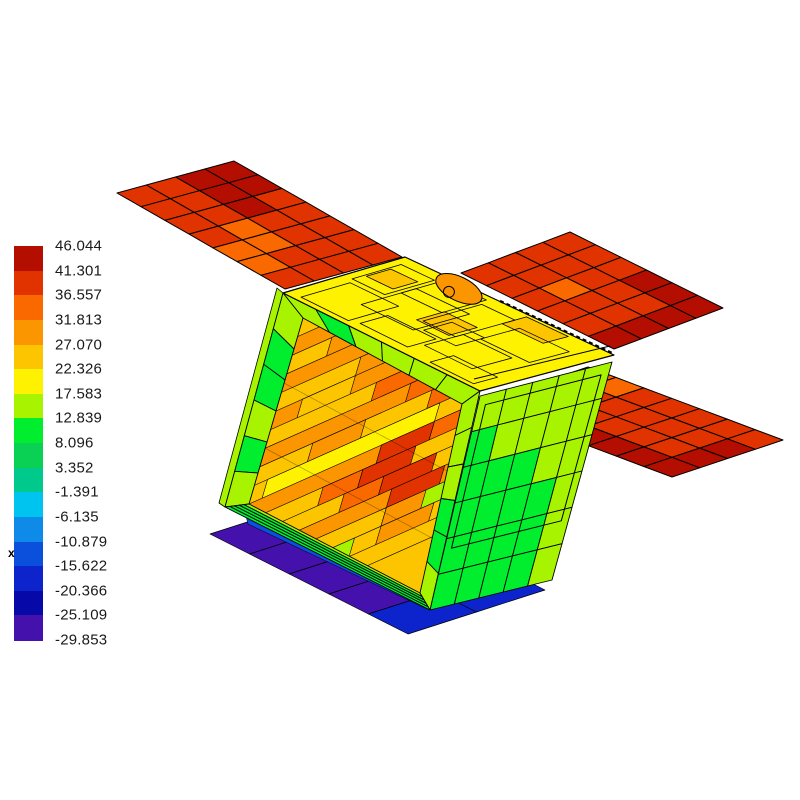  I want to click on upper-right-solar-panel, so click(592, 290).